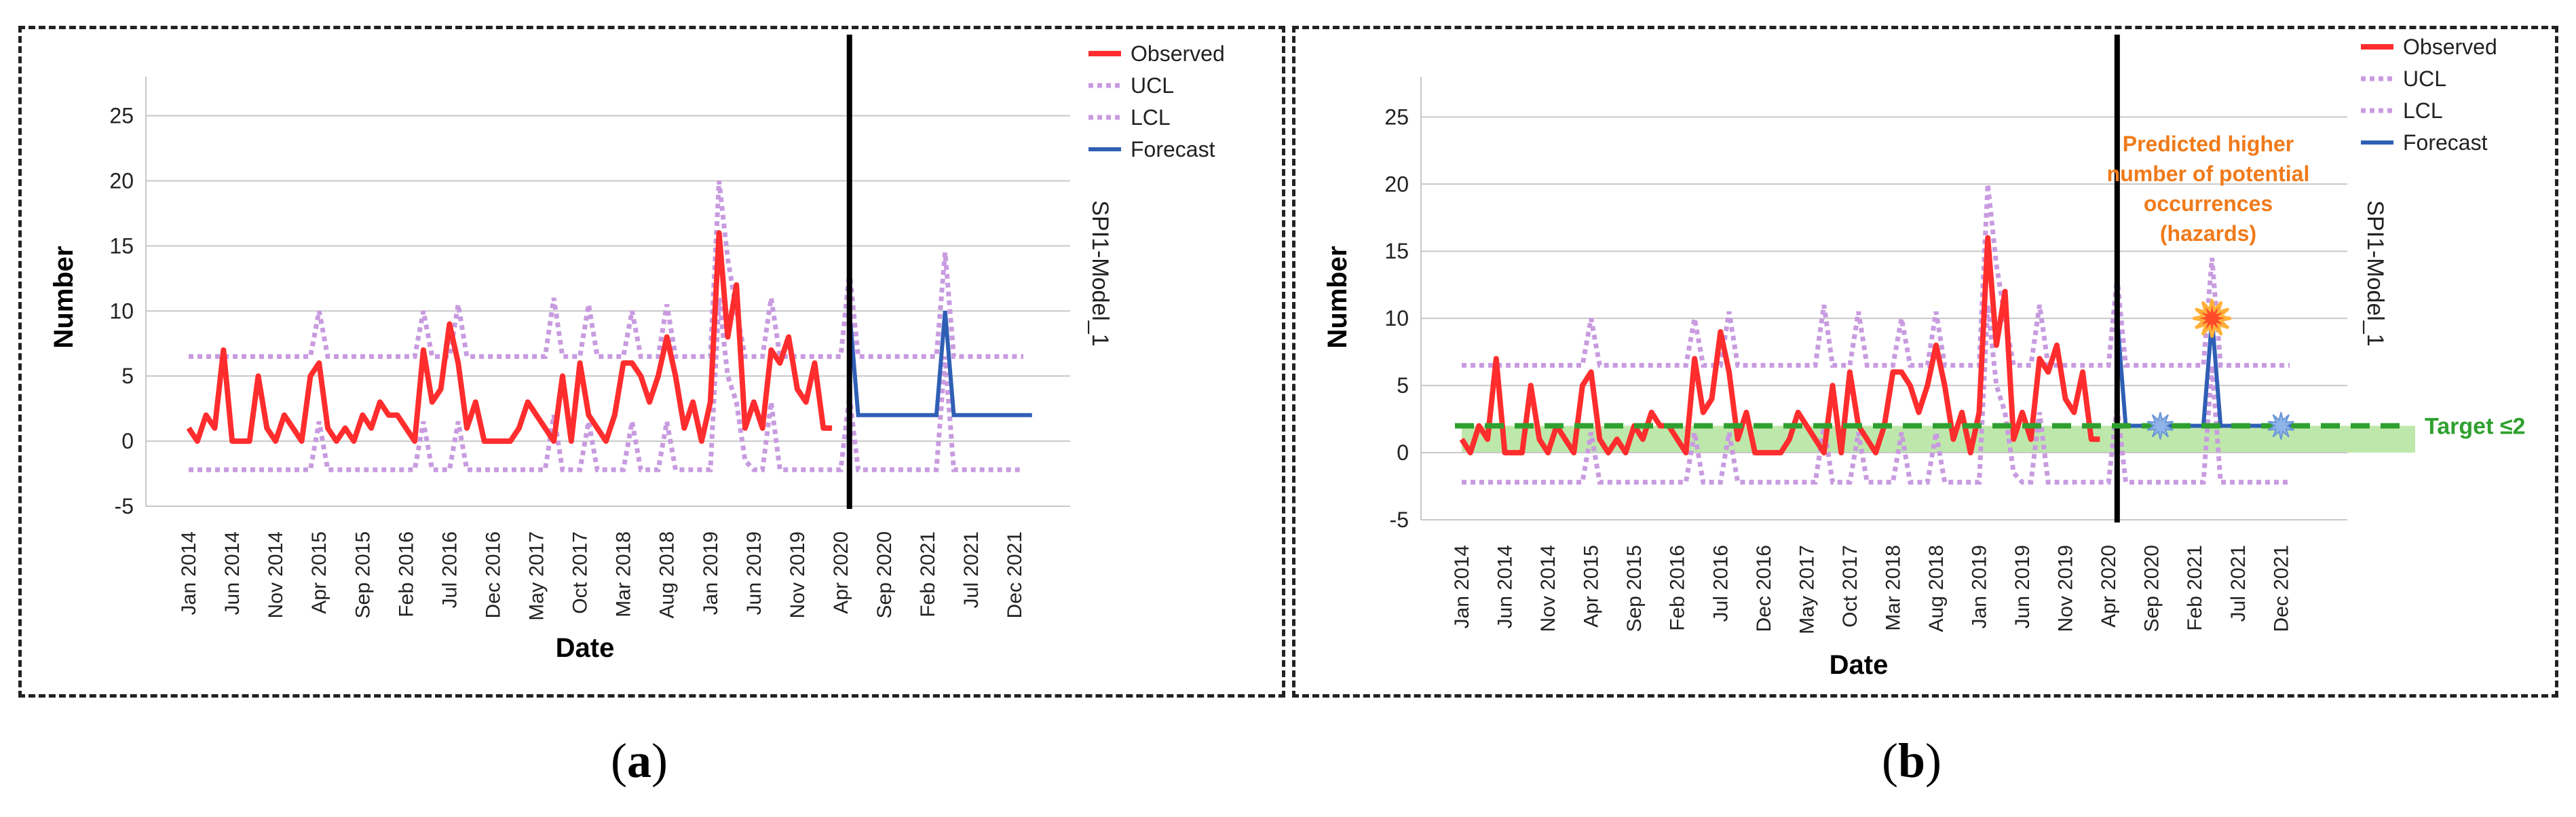 Image resolution: width=2576 pixels, height=817 pixels. Describe the element at coordinates (1912, 761) in the screenshot. I see `caption-b: (b)` at that location.